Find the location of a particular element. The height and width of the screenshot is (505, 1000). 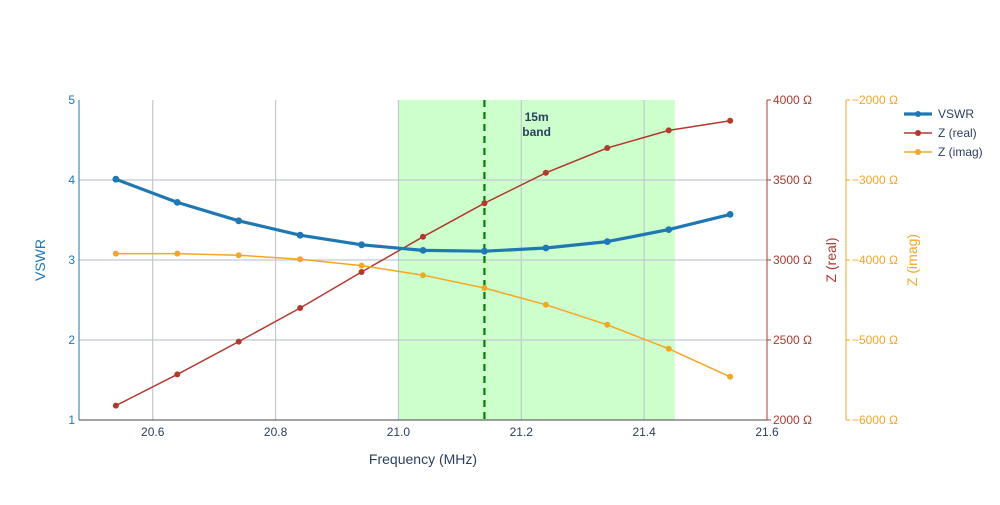

series-vswr is located at coordinates (423, 215).